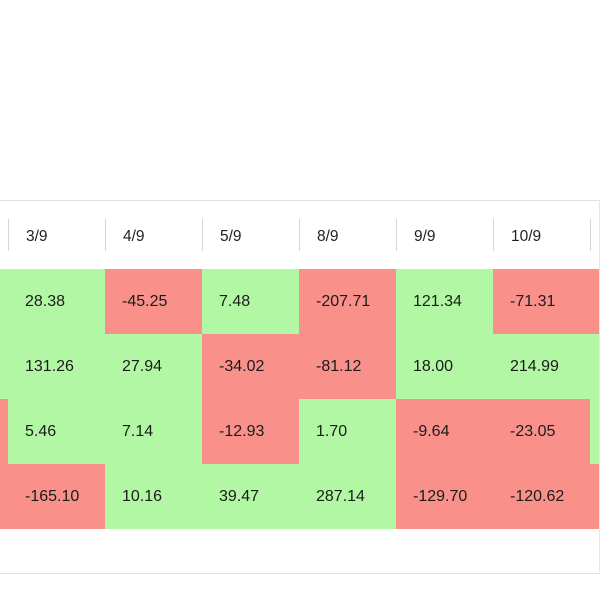  What do you see at coordinates (444, 301) in the screenshot?
I see `table-cell: 121.34` at bounding box center [444, 301].